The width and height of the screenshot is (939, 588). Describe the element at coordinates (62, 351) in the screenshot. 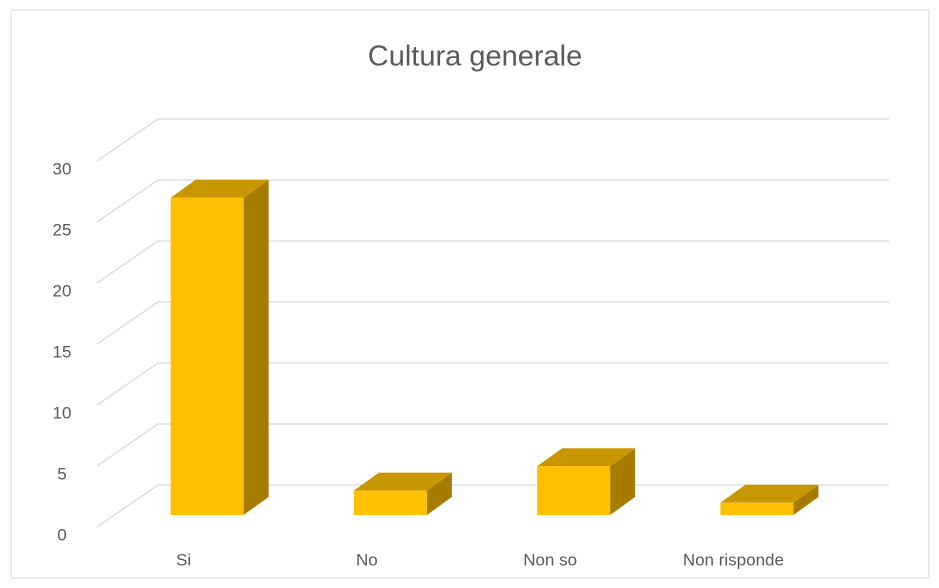

I see `y-tick-label: 15` at that location.